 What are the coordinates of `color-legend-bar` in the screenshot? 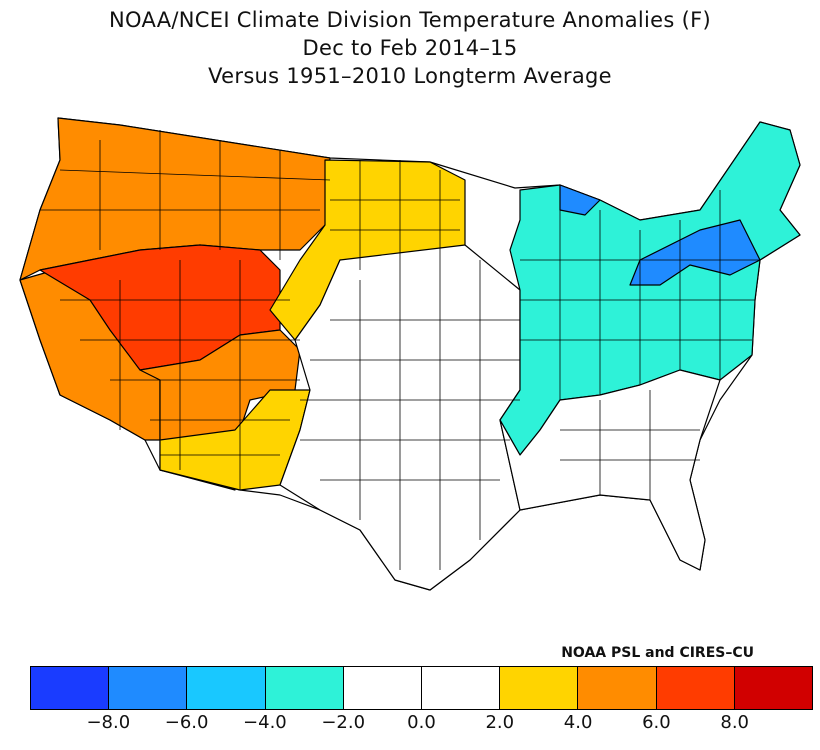 It's located at (421, 688).